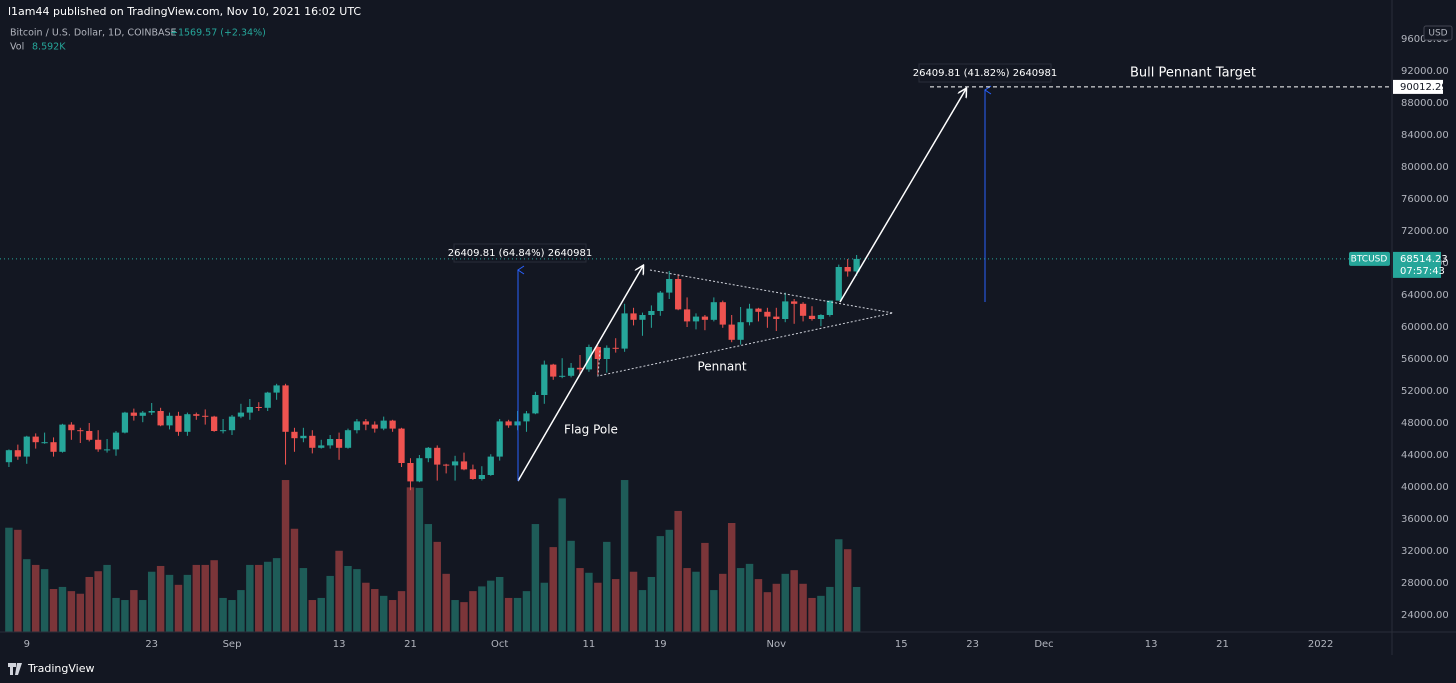 The height and width of the screenshot is (683, 1456). What do you see at coordinates (1424, 259) in the screenshot?
I see `last-price-label: 68514.23` at bounding box center [1424, 259].